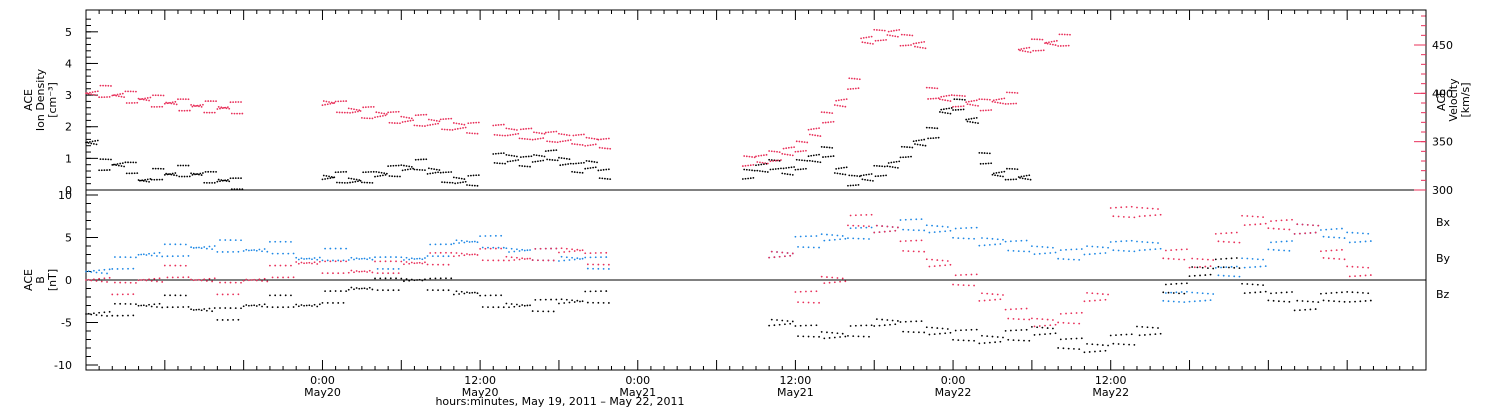  I want to click on legend-label: By, so click(1443, 258).